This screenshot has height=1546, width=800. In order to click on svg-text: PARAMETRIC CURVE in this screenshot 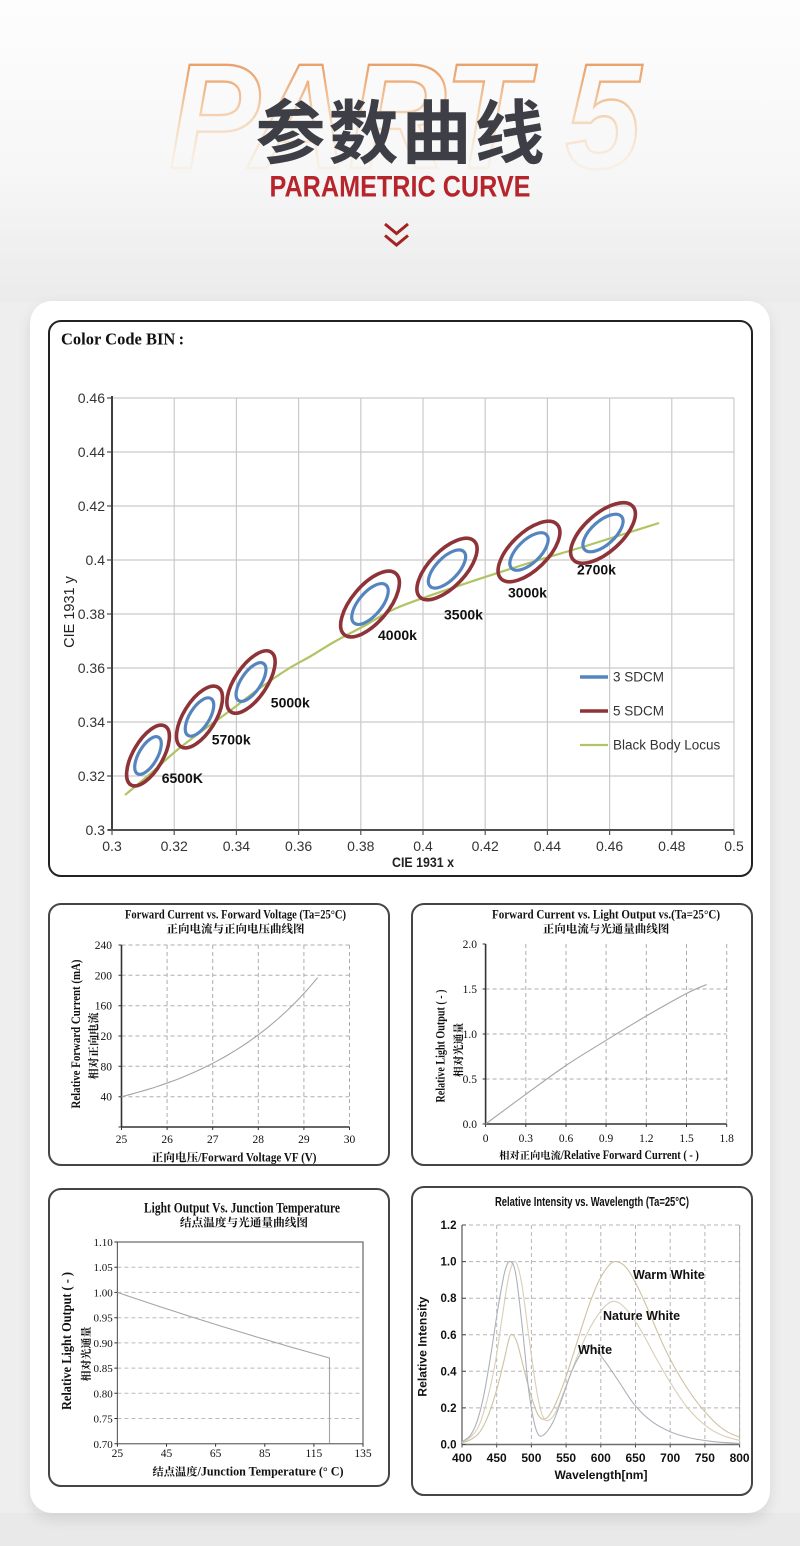, I will do `click(400, 187)`.